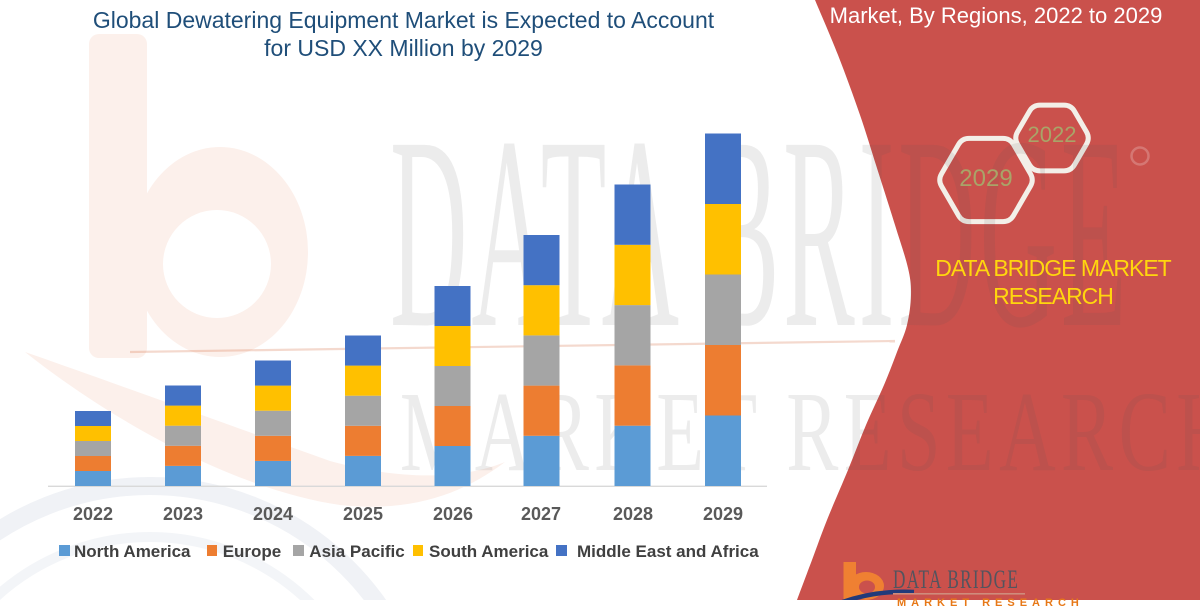 The width and height of the screenshot is (1200, 609). I want to click on svg-text: MARKET RESEARCH, so click(800, 431).